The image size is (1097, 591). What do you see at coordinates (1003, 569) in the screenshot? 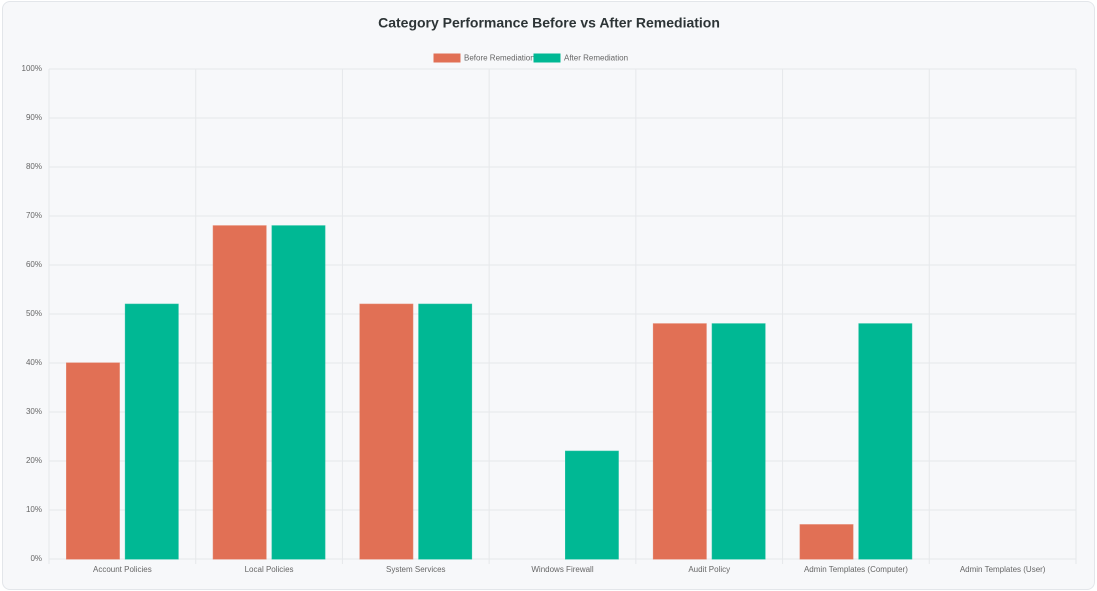
I see `x-tick-label: Admin Templates (User)` at bounding box center [1003, 569].